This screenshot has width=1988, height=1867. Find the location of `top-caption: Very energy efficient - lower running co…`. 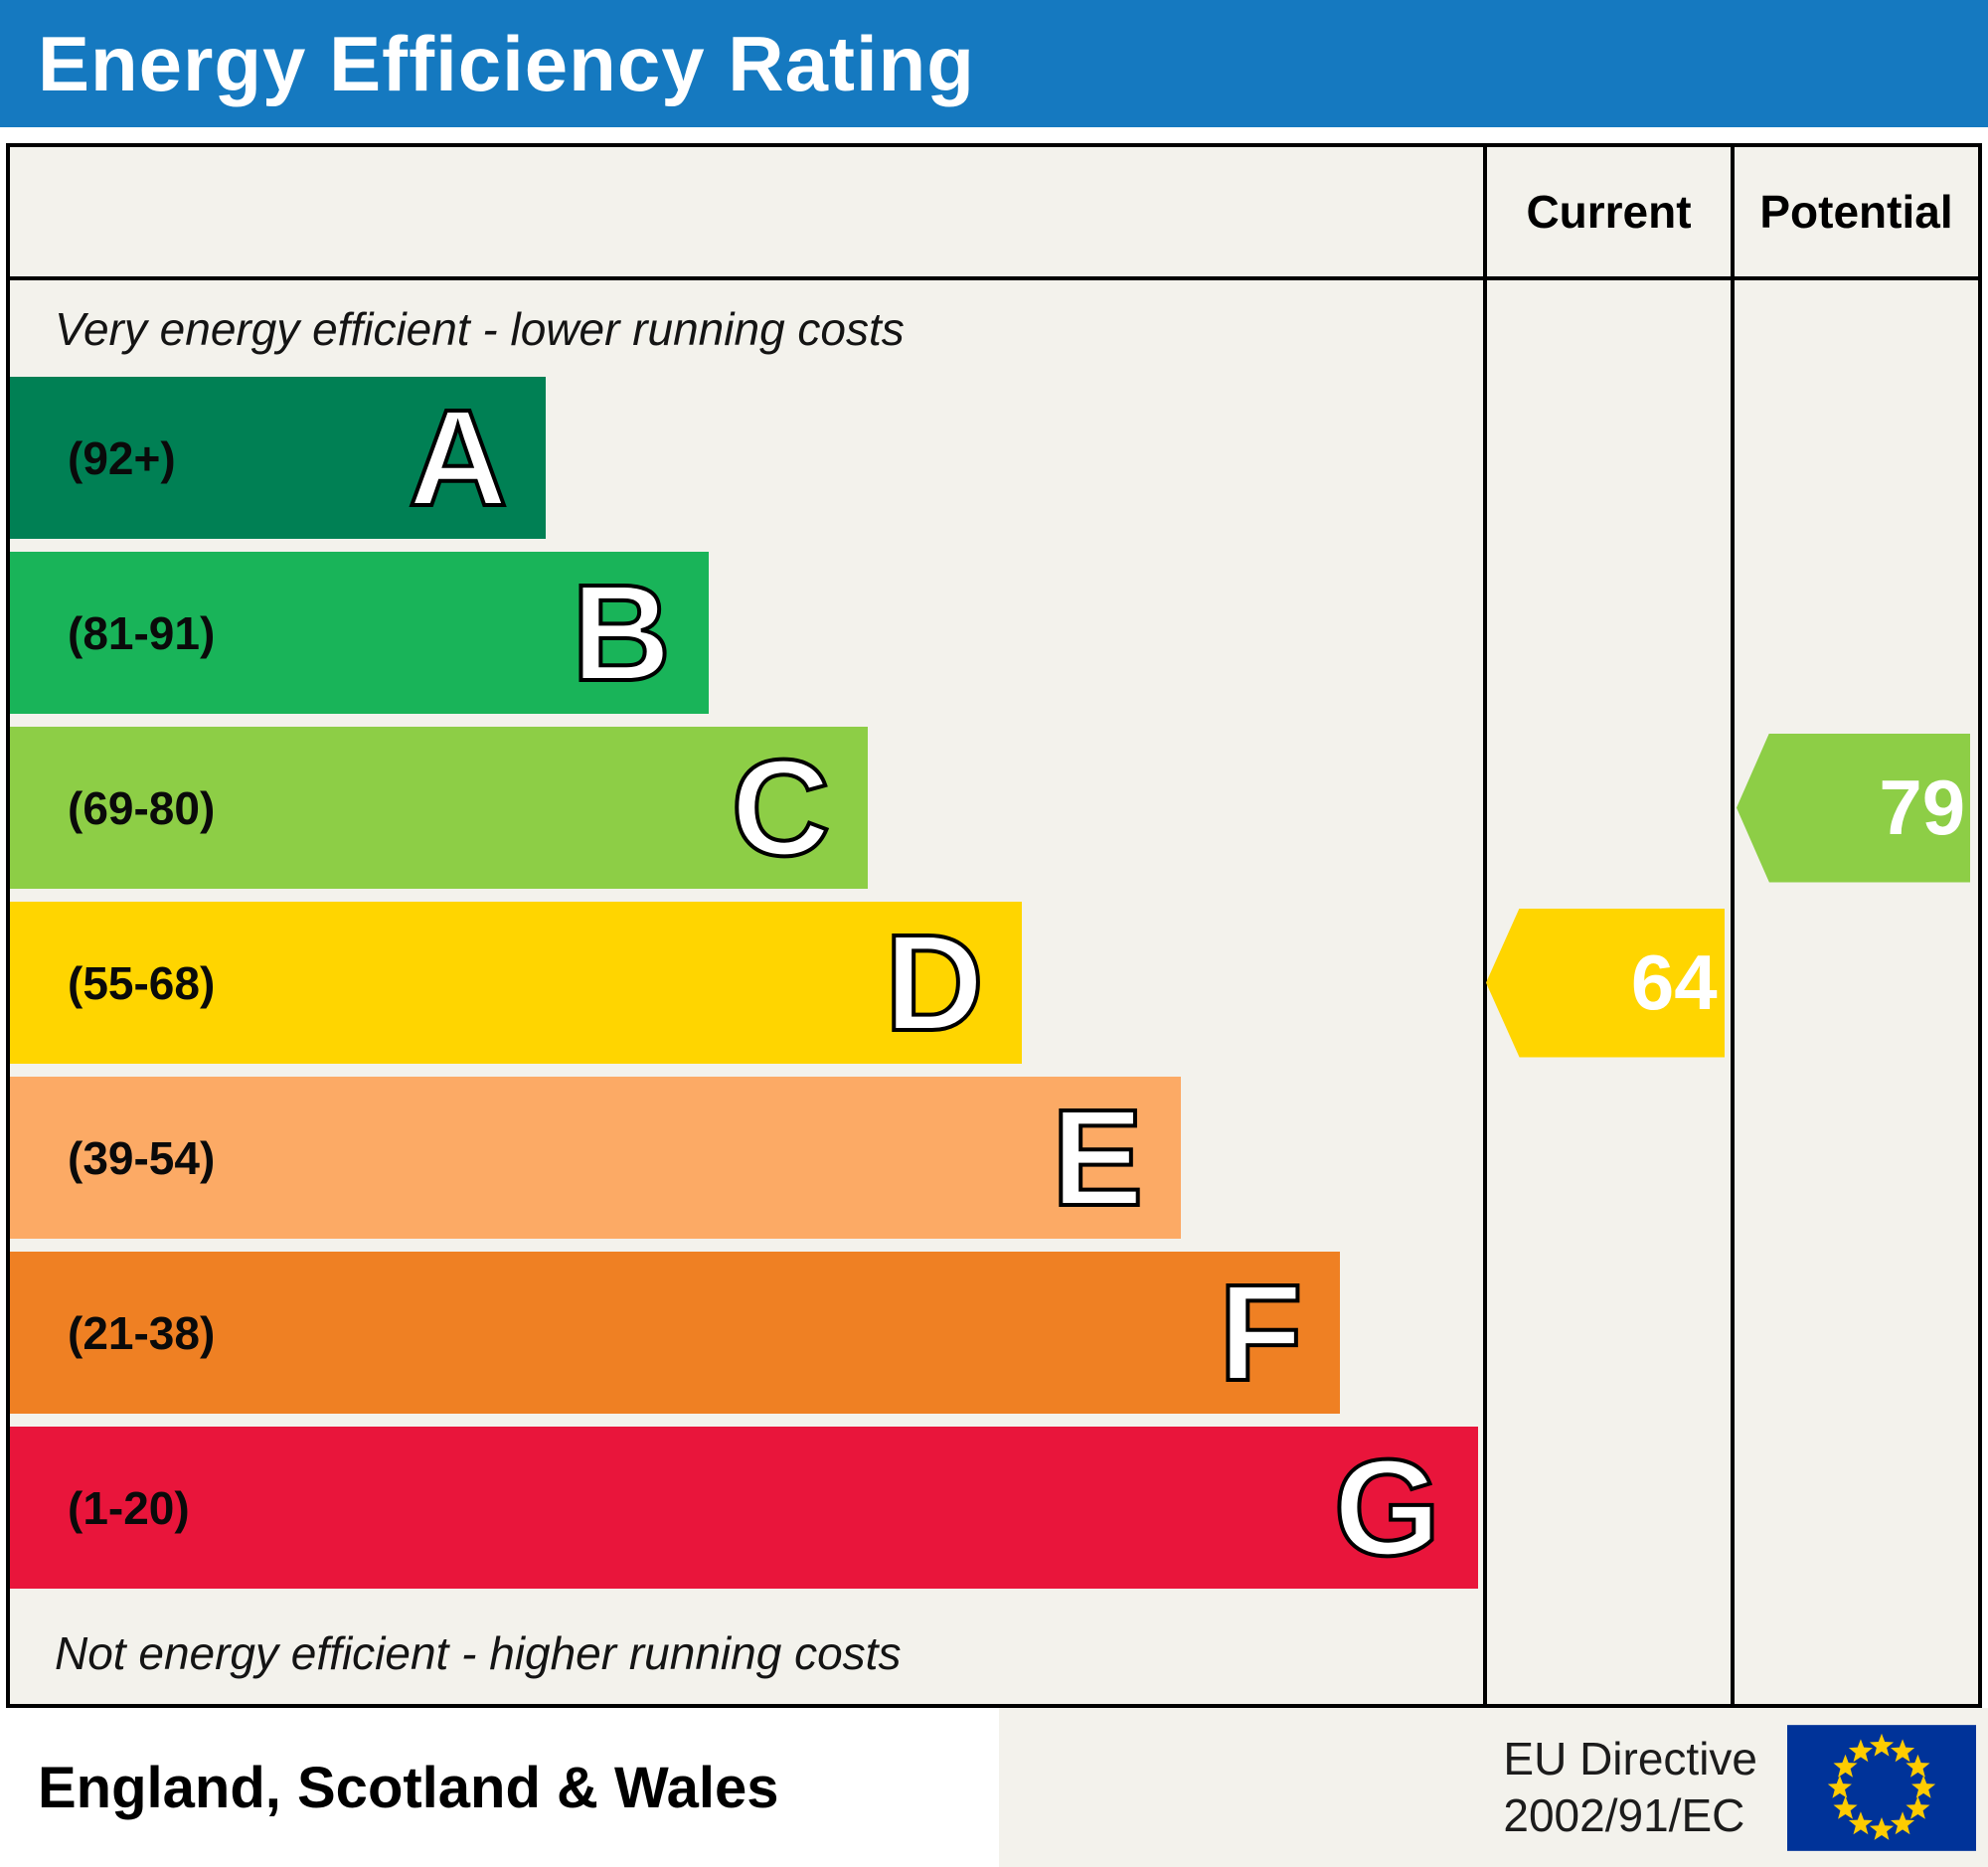

top-caption: Very energy efficient - lower running co… is located at coordinates (480, 328).